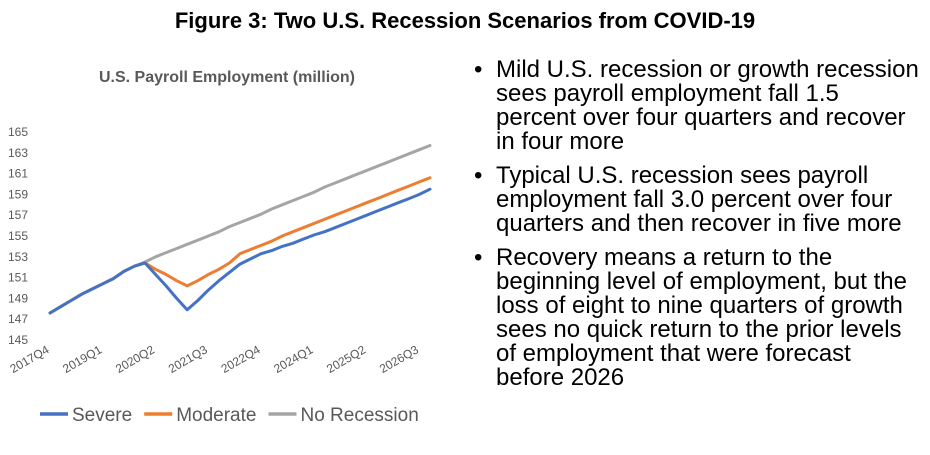  Describe the element at coordinates (18, 194) in the screenshot. I see `y-tick-label: 159` at that location.